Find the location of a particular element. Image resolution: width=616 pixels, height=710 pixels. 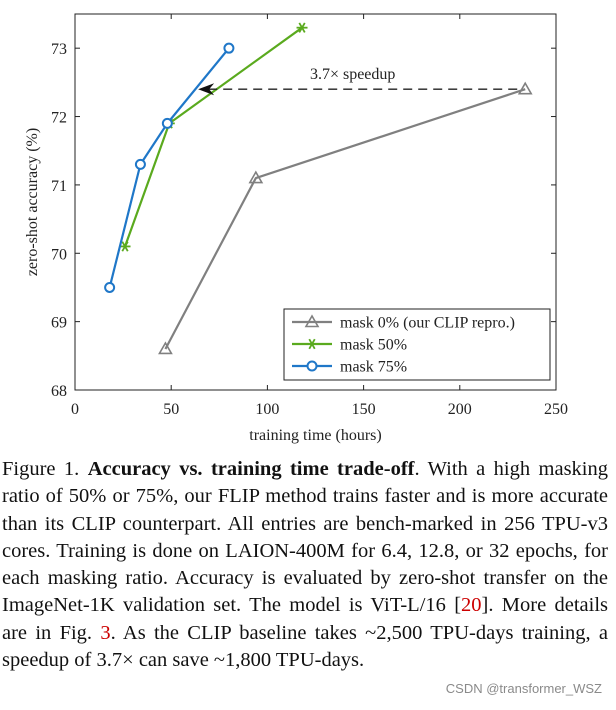

caption-title: Accuracy vs. training time trade-off is located at coordinates (251, 469).